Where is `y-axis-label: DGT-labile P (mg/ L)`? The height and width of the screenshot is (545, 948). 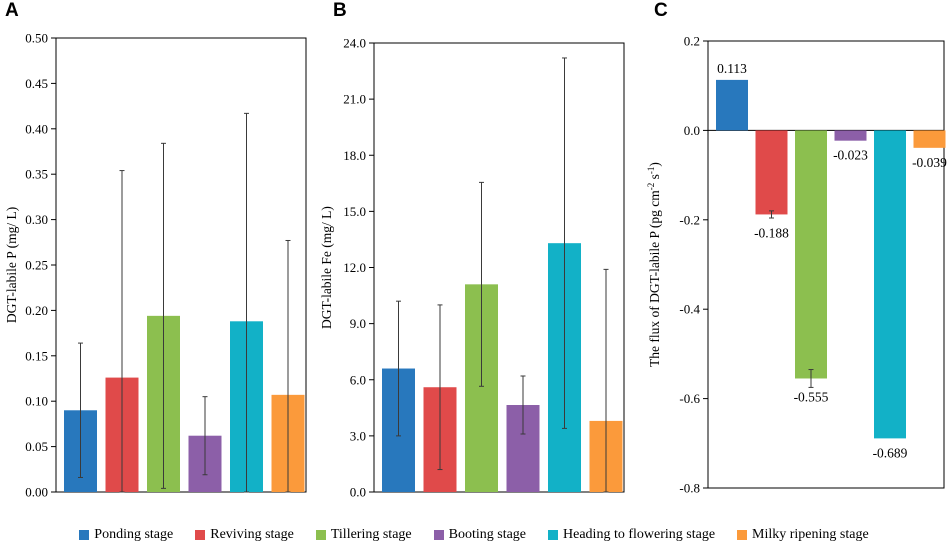 y-axis-label: DGT-labile P (mg/ L) is located at coordinates (11, 265).